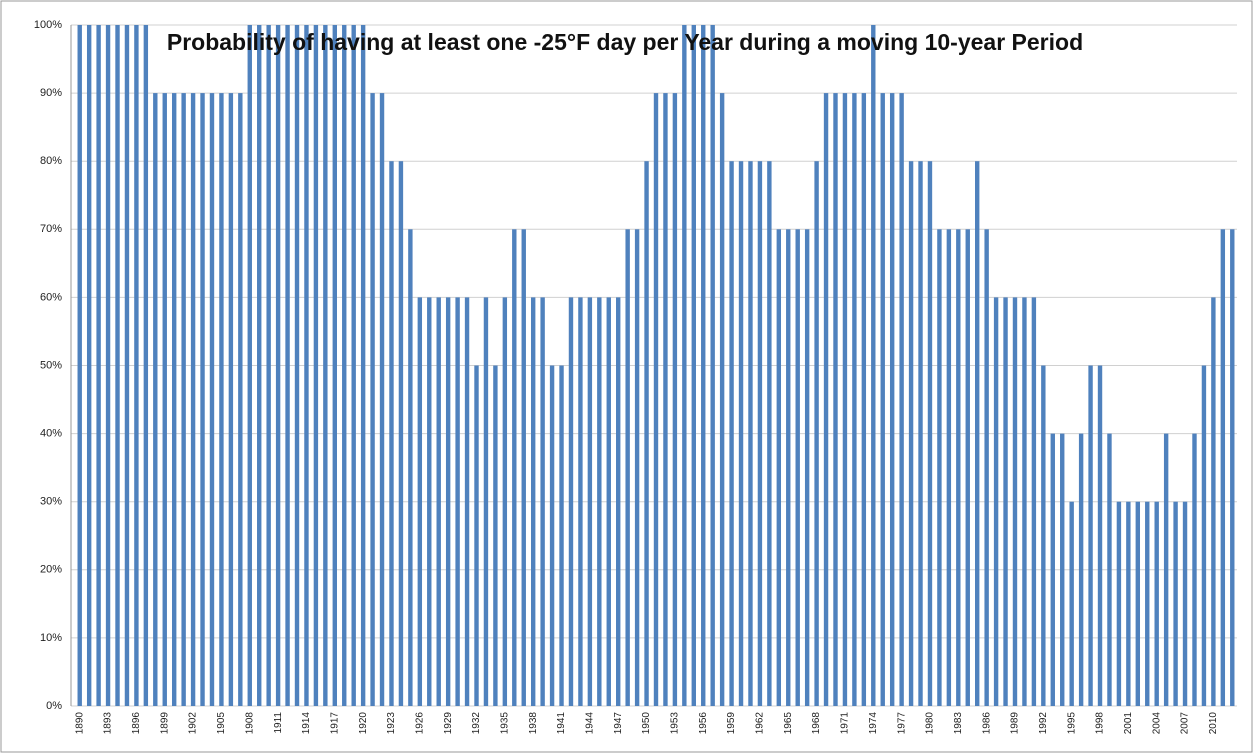 The height and width of the screenshot is (753, 1253). I want to click on y-tick-label: 20%, so click(51, 570).